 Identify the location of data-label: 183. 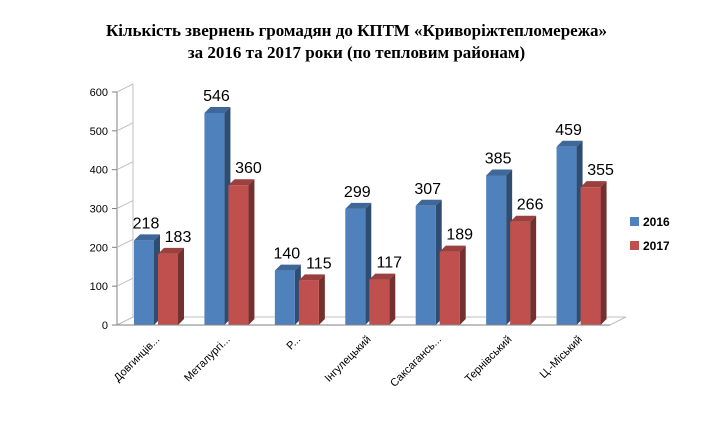
(178, 237).